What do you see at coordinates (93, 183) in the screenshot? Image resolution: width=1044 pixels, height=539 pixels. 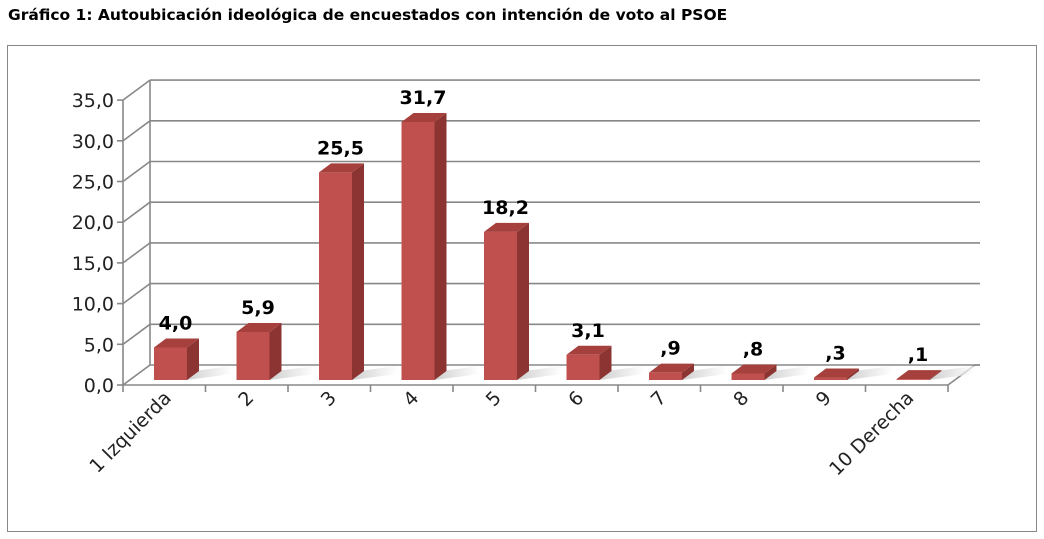 I see `y-tick-label: 25,0` at bounding box center [93, 183].